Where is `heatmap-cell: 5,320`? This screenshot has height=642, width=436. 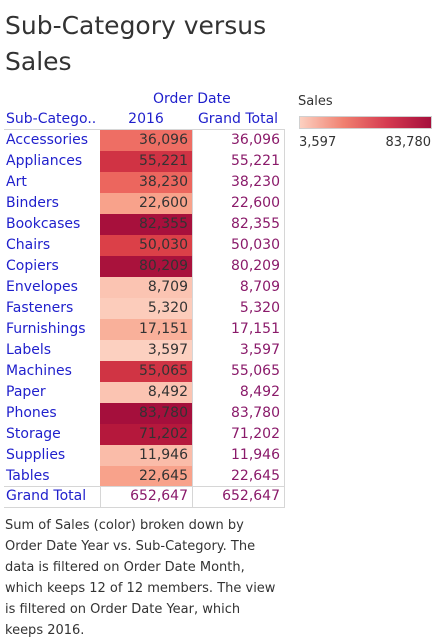 heatmap-cell: 5,320 is located at coordinates (146, 308).